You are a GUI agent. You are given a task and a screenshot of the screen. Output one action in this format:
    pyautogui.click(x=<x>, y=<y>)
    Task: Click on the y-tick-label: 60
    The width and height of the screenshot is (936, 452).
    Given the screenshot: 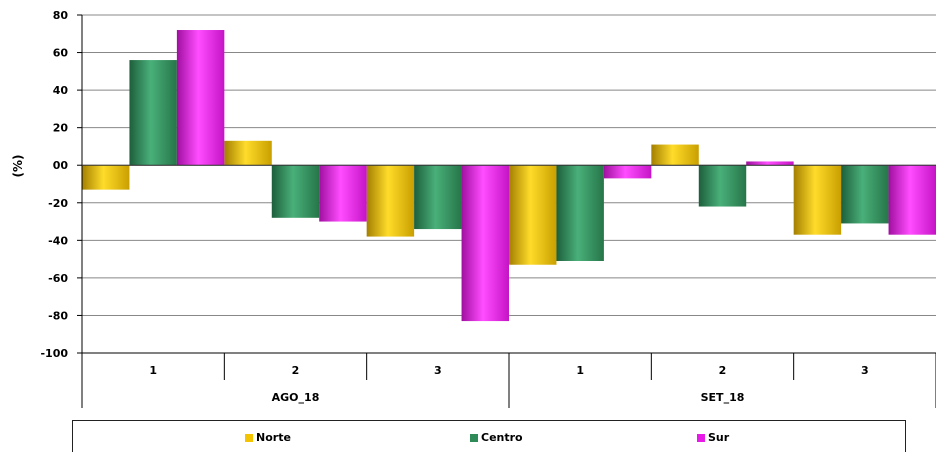 What is the action you would take?
    pyautogui.click(x=61, y=53)
    